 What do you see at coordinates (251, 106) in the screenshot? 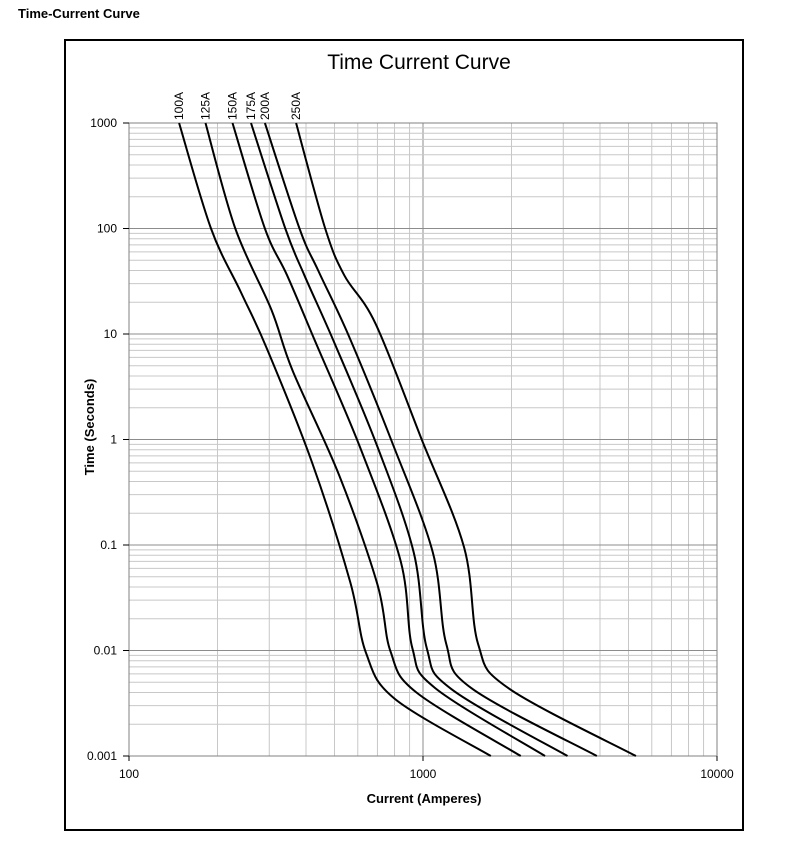
I see `series-label-175a: 175A` at bounding box center [251, 106].